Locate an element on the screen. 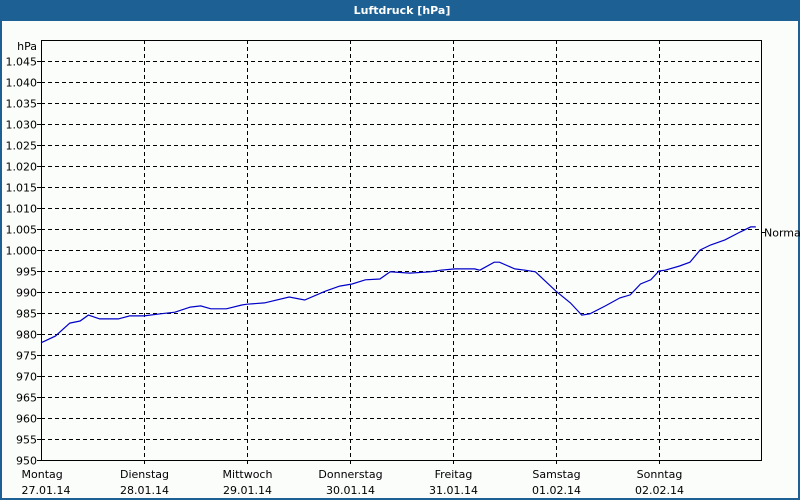 This screenshot has width=800, height=500. x-tick-day-label: Montag is located at coordinates (42, 474).